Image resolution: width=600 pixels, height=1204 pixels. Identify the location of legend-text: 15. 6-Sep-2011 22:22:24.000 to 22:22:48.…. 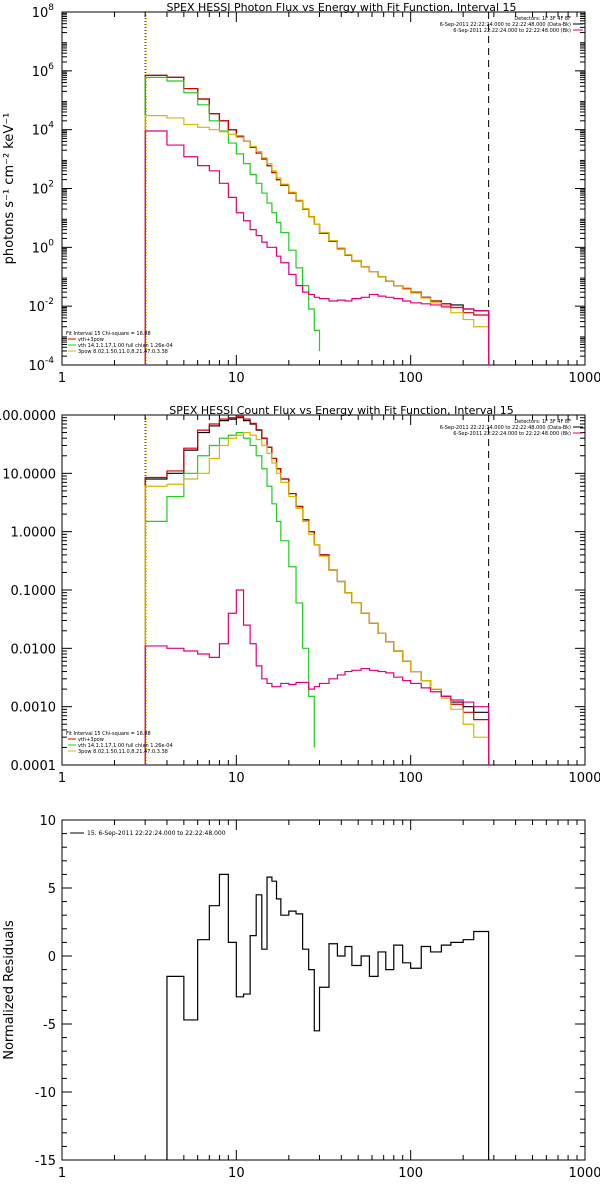
(156, 833).